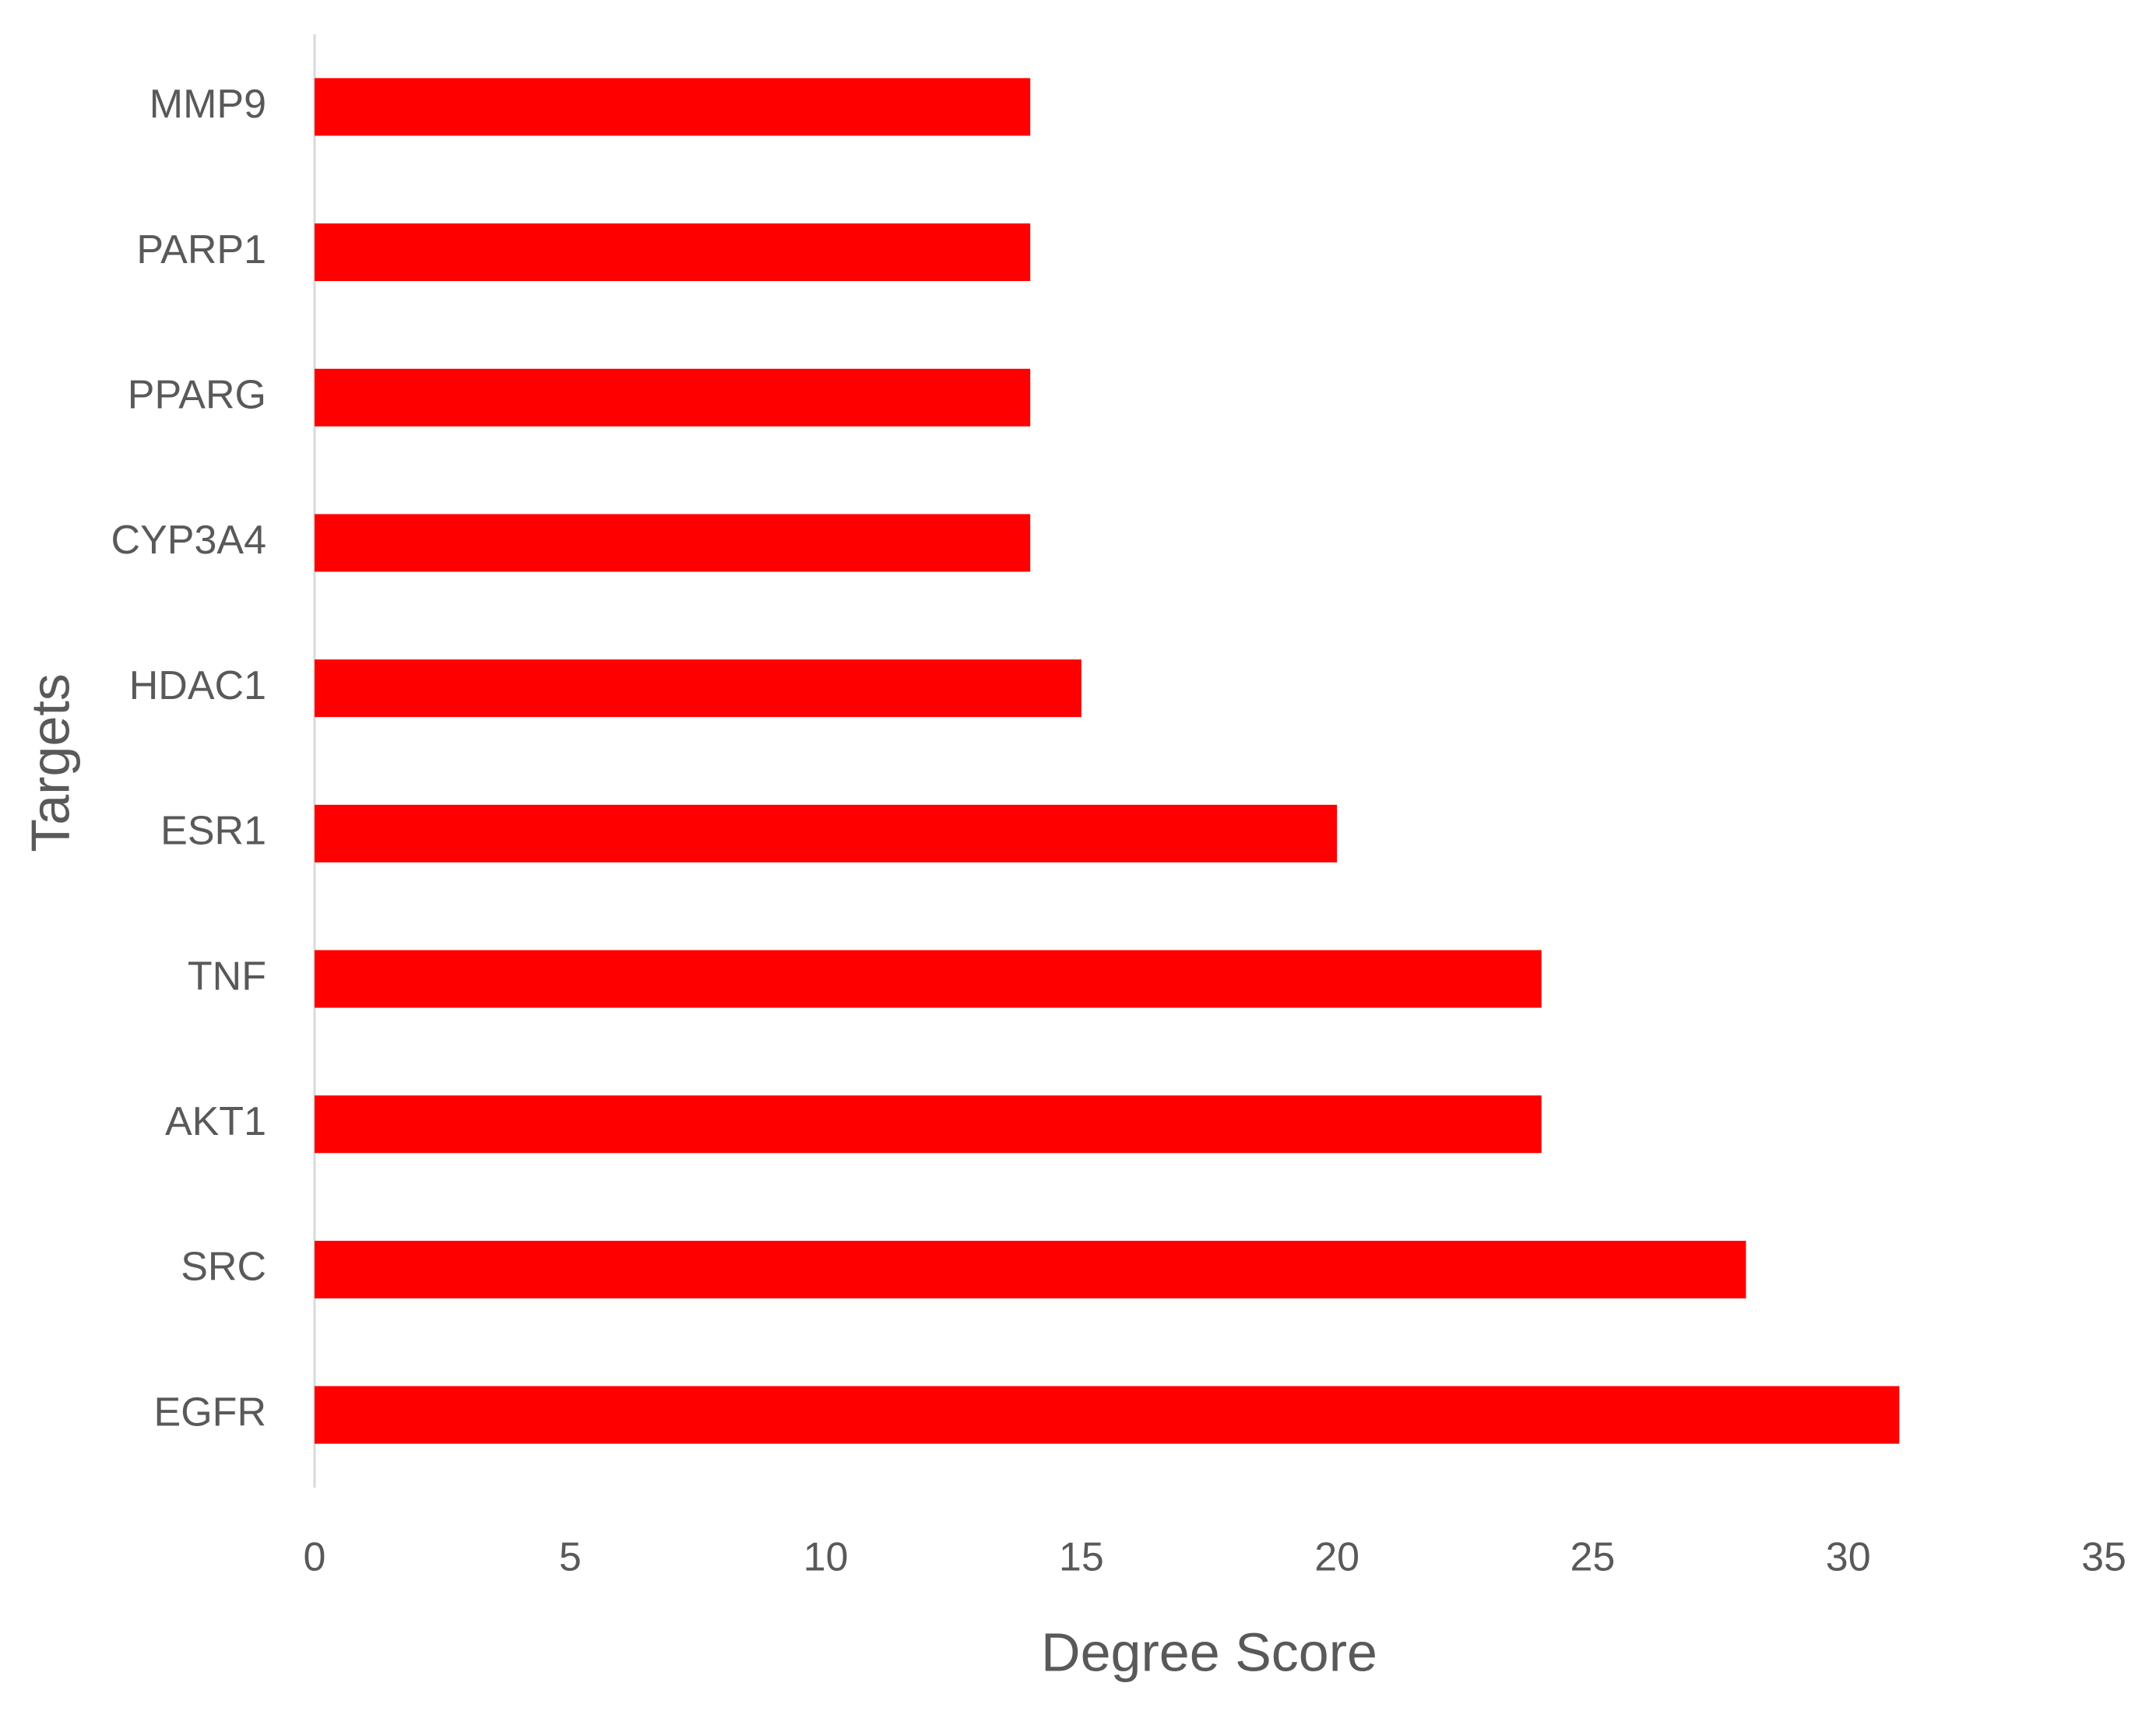 The image size is (2156, 1718). I want to click on x-tick-label: 30, so click(1848, 1557).